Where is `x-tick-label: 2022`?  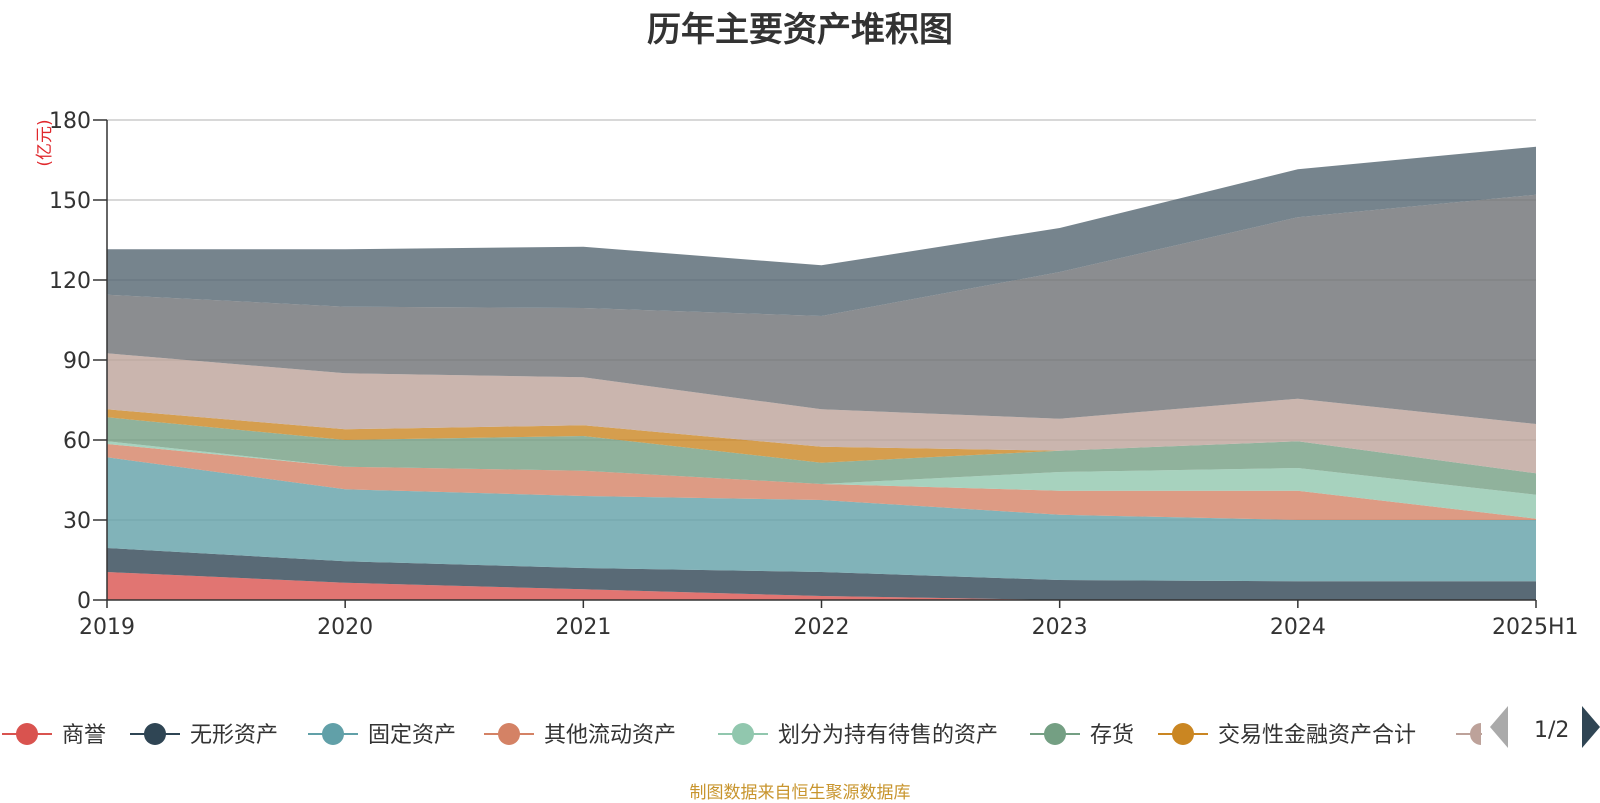 x-tick-label: 2022 is located at coordinates (822, 627).